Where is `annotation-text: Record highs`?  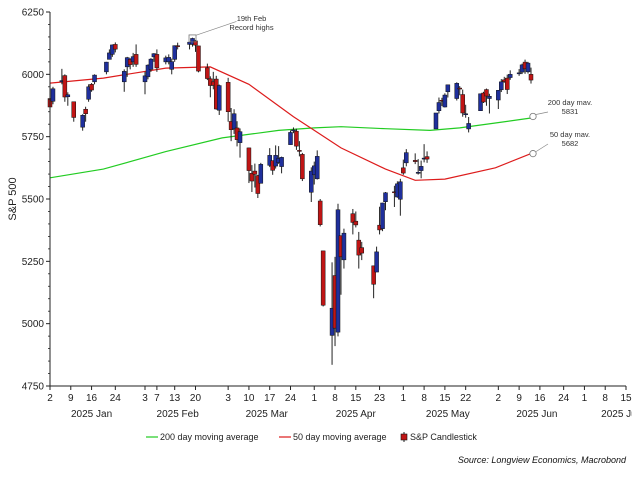
annotation-text: Record highs is located at coordinates (251, 27).